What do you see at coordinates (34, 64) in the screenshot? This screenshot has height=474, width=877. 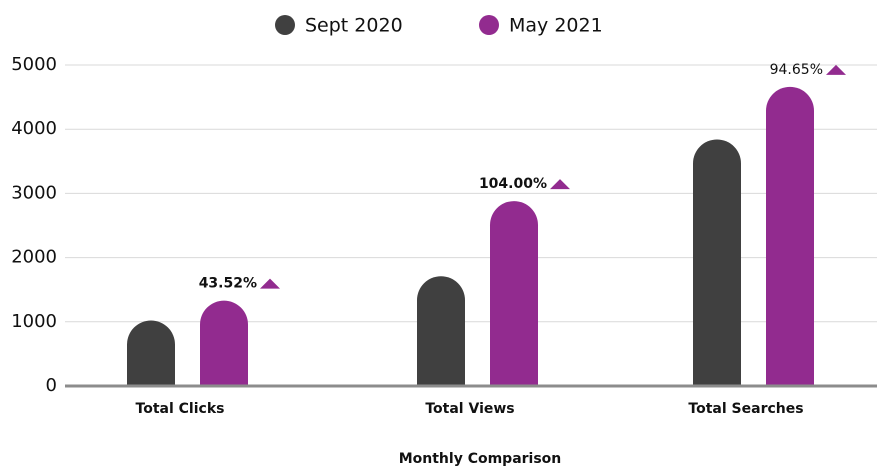 I see `y-tick-label: 5000` at bounding box center [34, 64].